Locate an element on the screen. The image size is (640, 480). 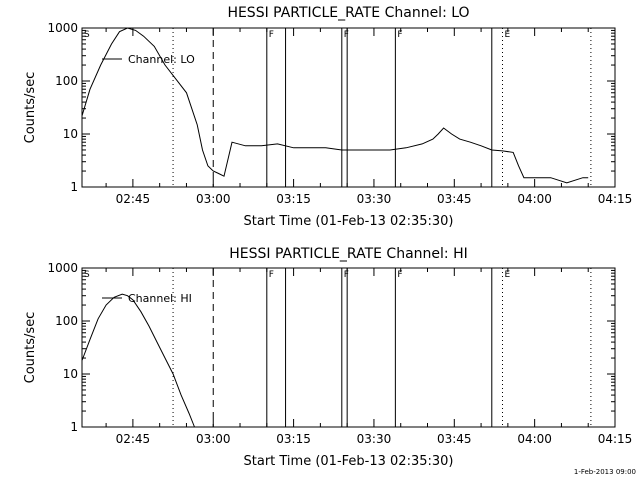
legend-label: Channel: HI is located at coordinates (160, 298).